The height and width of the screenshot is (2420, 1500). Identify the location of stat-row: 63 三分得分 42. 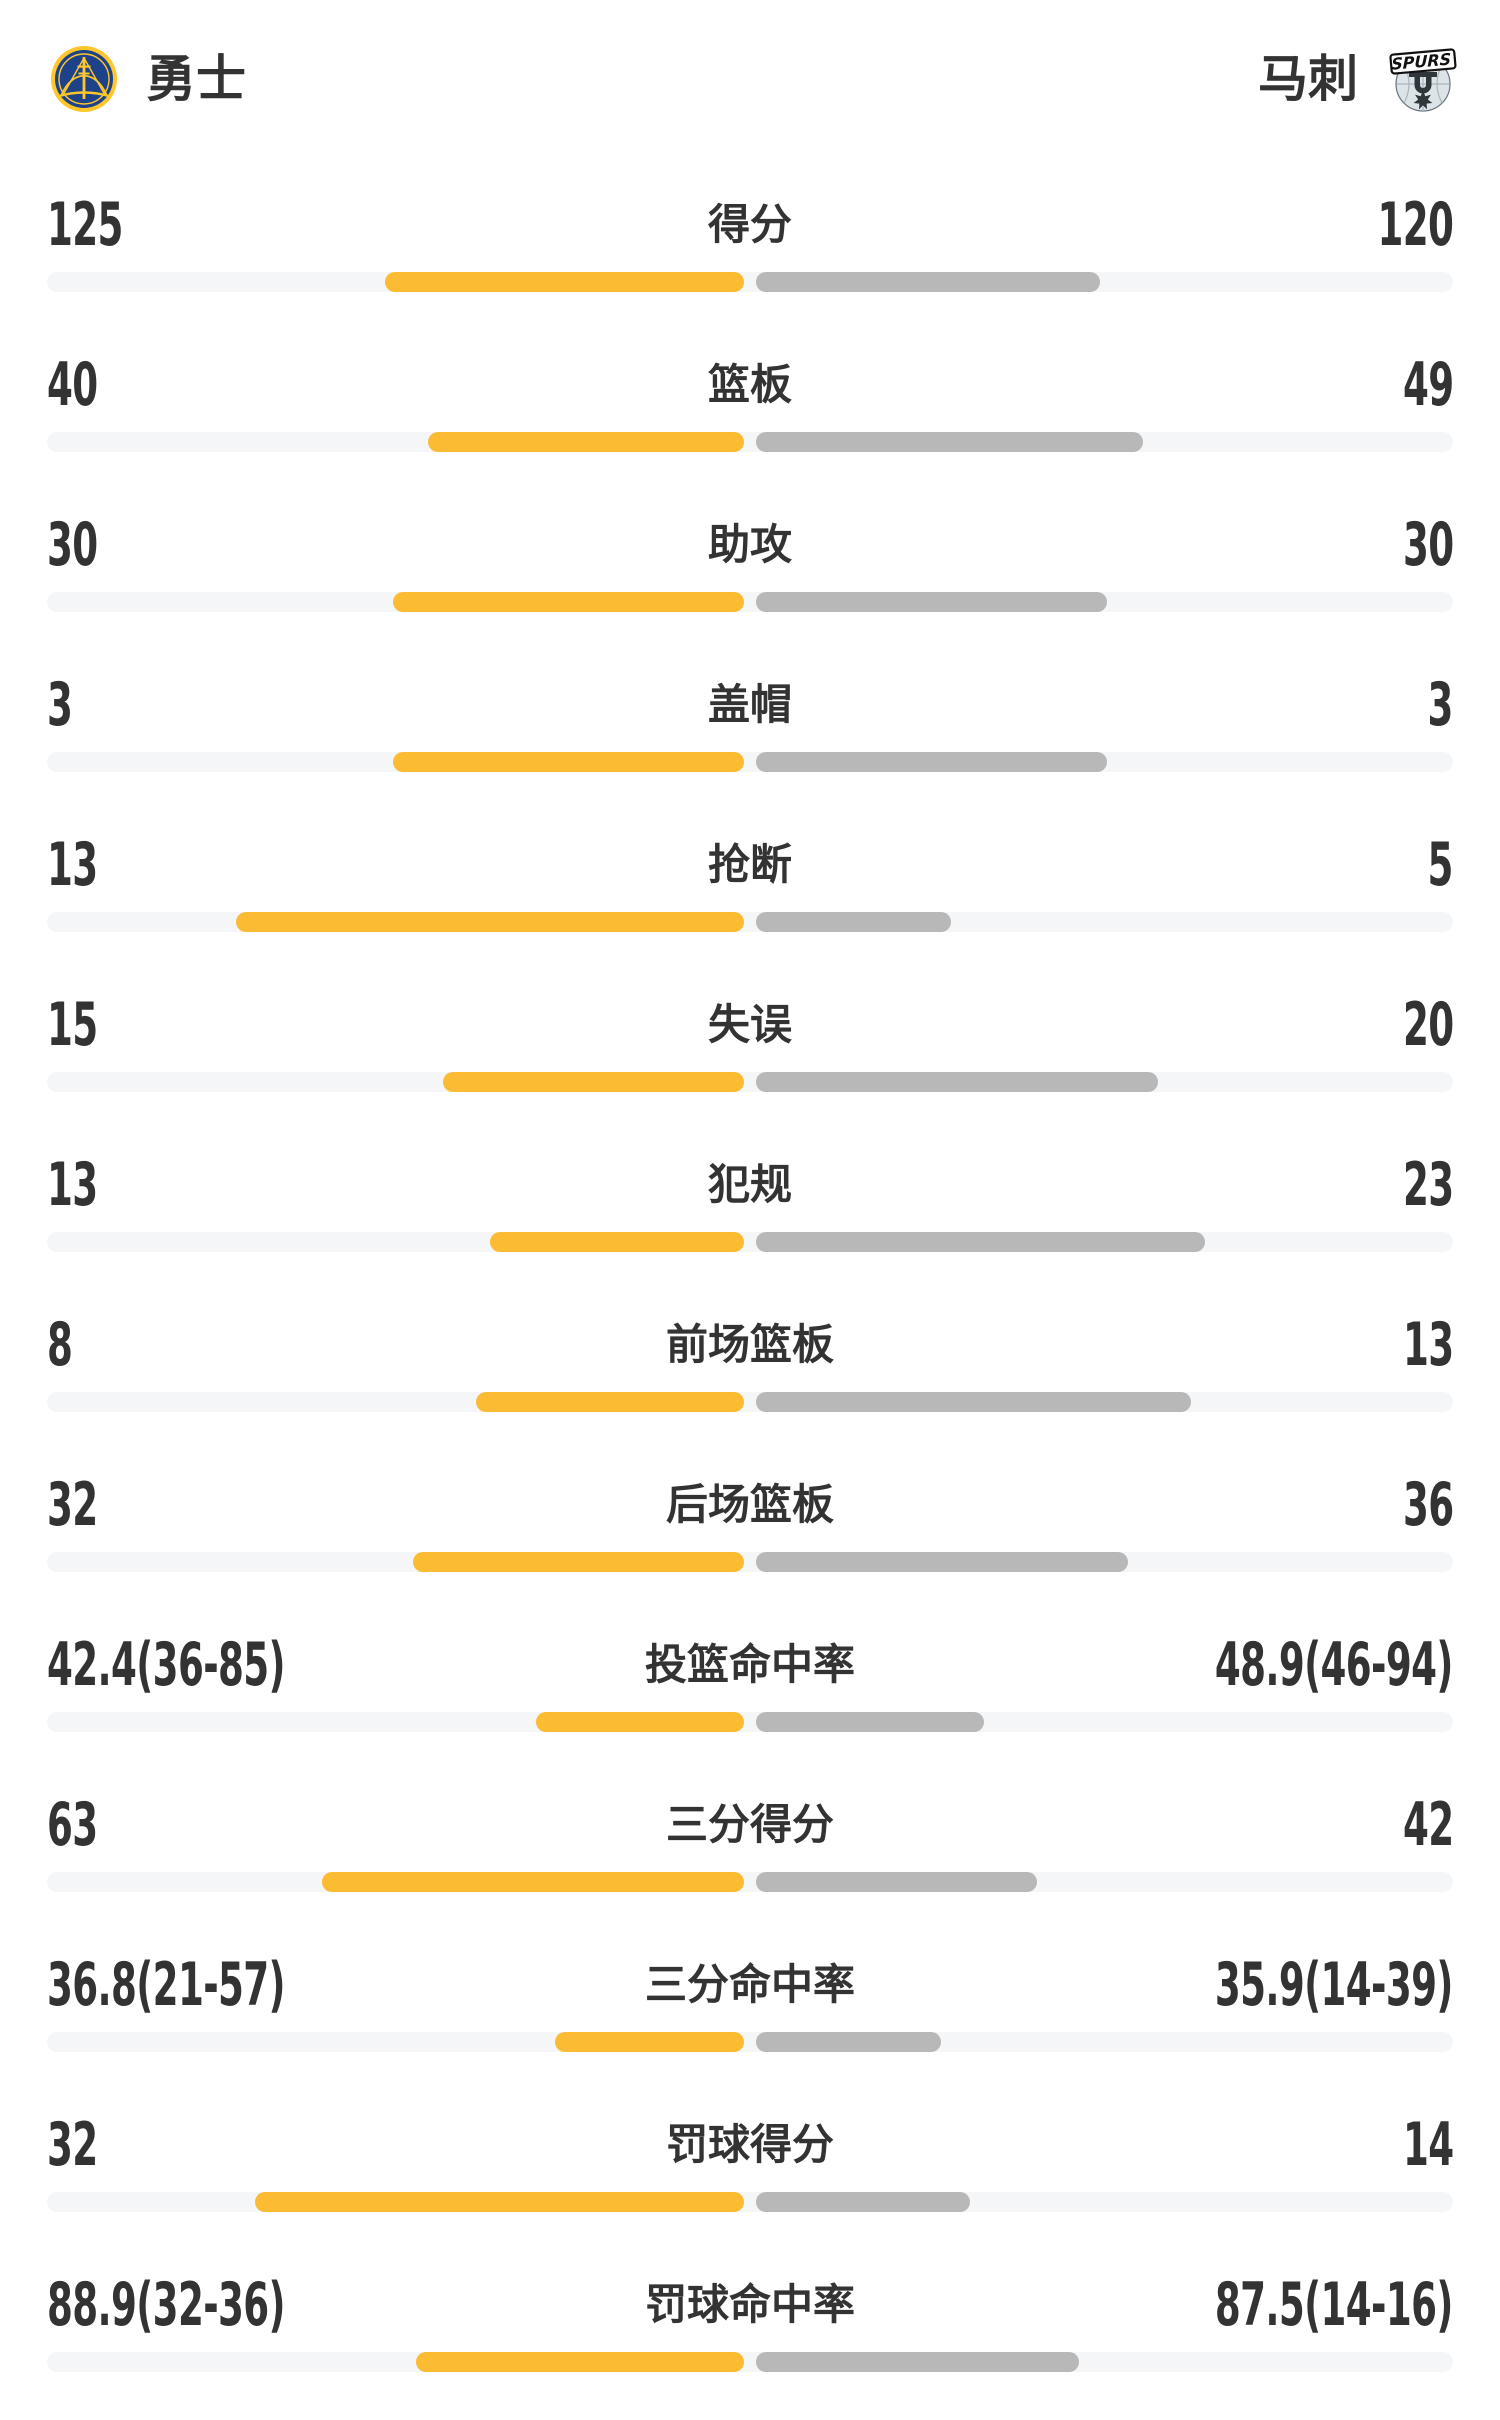
(750, 1860).